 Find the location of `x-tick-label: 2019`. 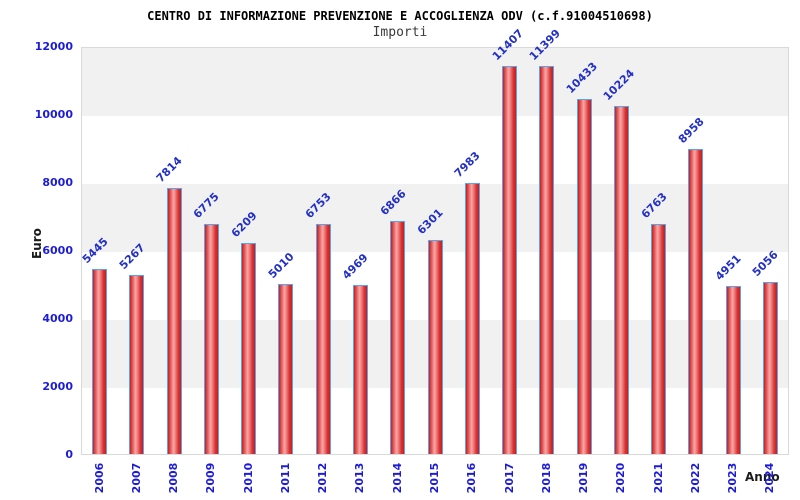

x-tick-label: 2019 is located at coordinates (584, 478).